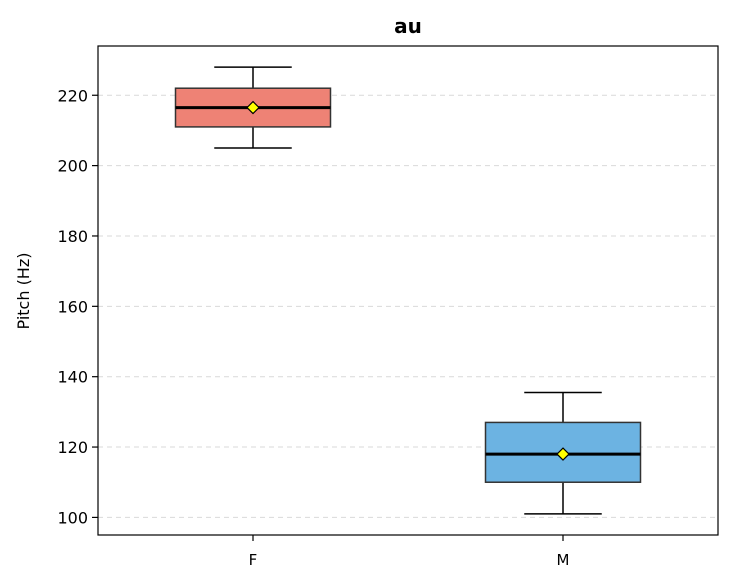 The image size is (734, 585). I want to click on box-m, so click(563, 453).